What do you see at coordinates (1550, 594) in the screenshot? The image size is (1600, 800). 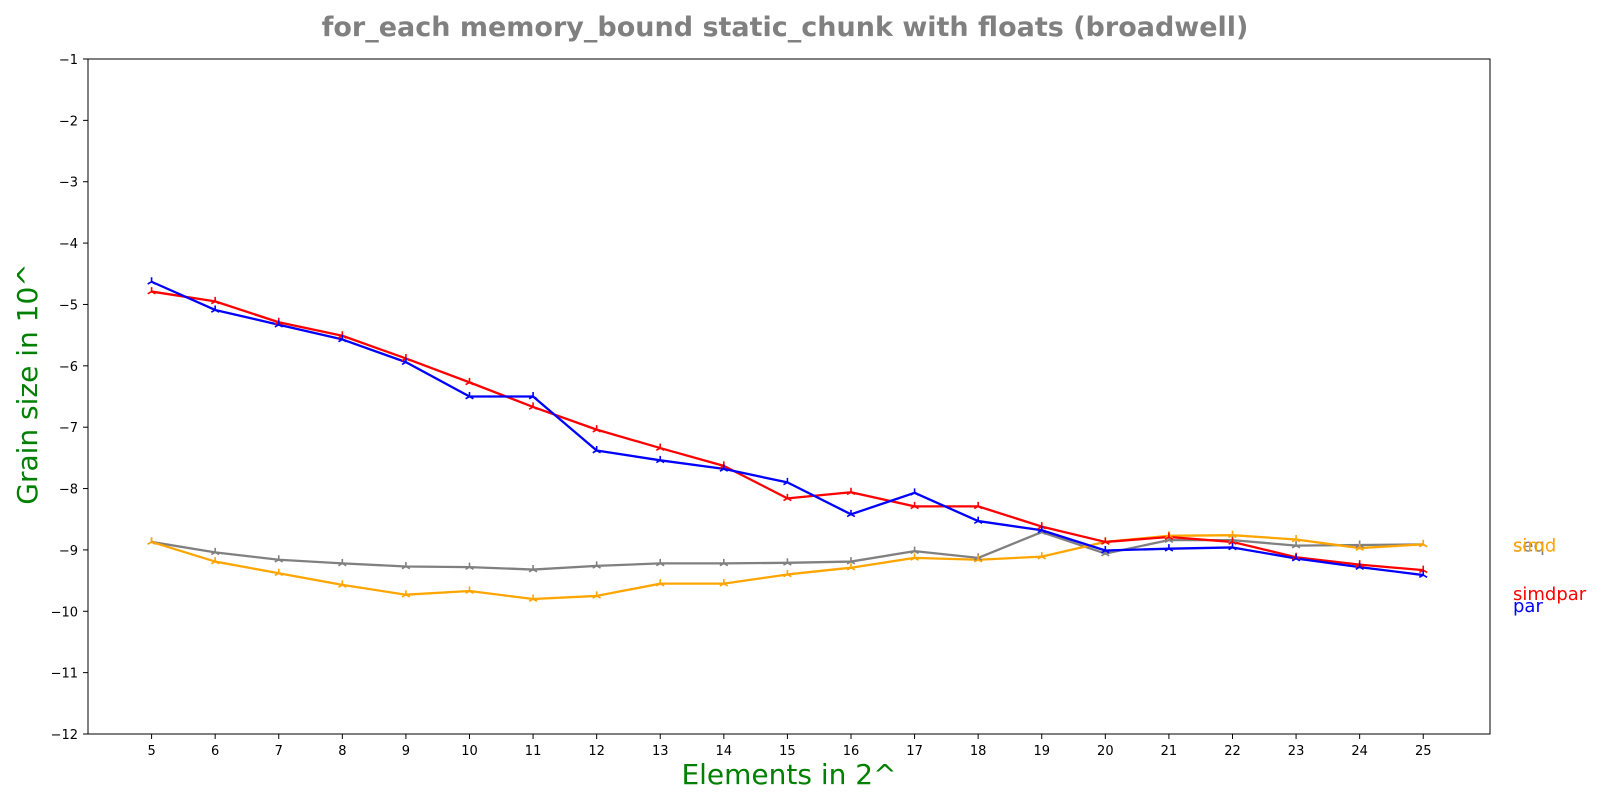 I see `series-label-simdpar: simdpar` at bounding box center [1550, 594].